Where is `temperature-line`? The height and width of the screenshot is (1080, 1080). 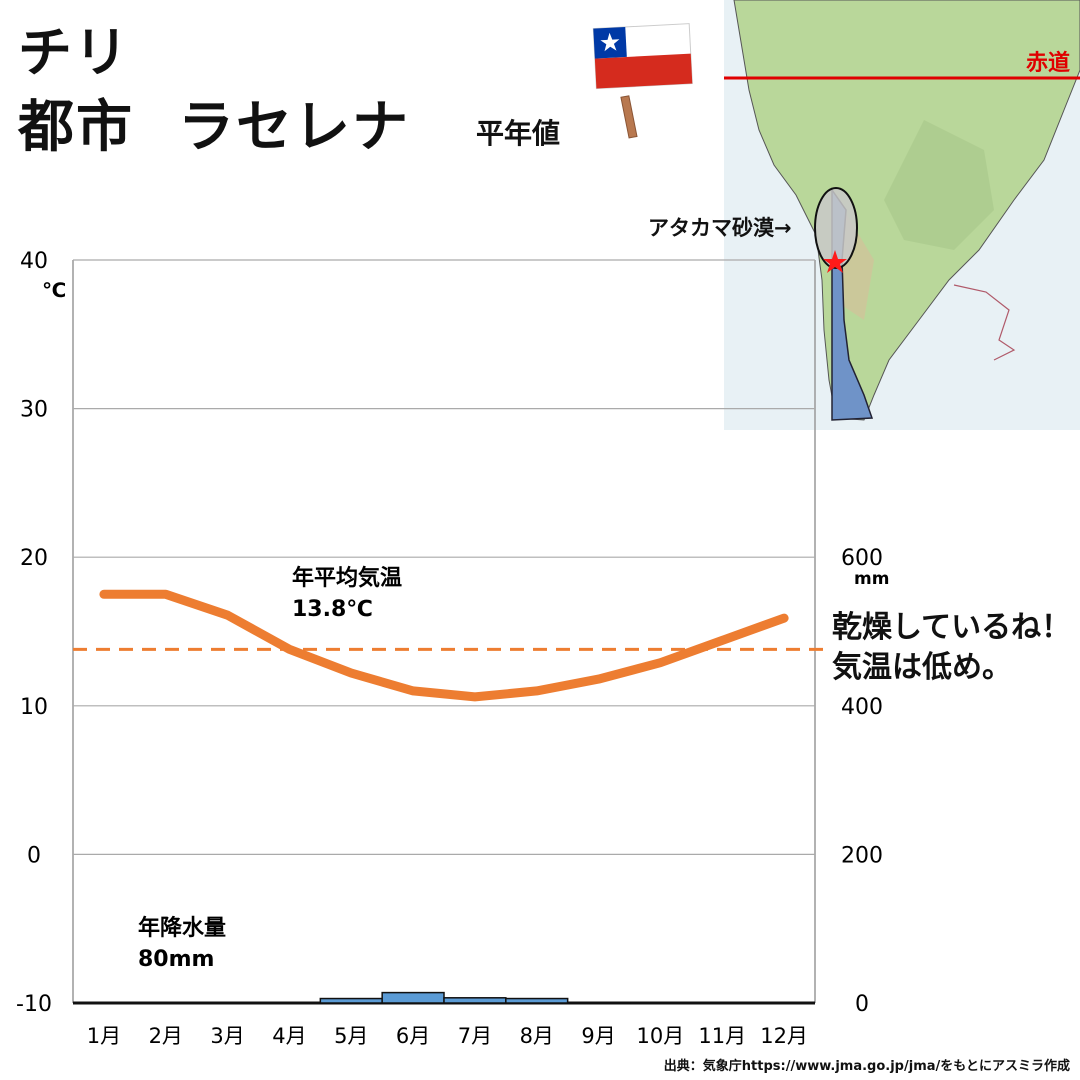
temperature-line is located at coordinates (444, 645).